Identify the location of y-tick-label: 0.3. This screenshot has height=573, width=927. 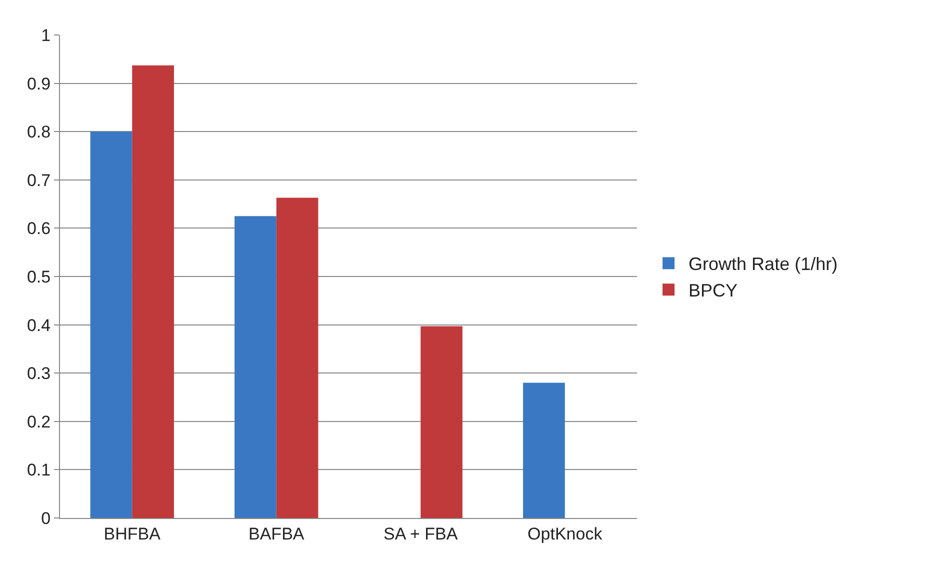
(38, 374).